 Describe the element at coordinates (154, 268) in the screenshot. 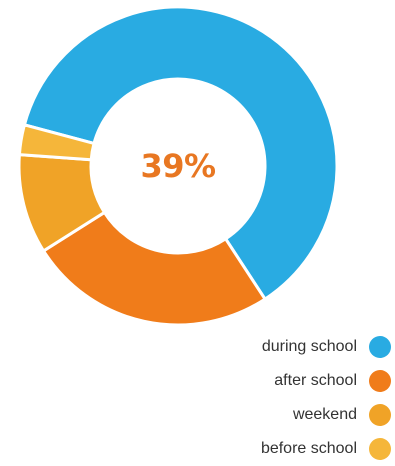

I see `slice-after-school` at that location.